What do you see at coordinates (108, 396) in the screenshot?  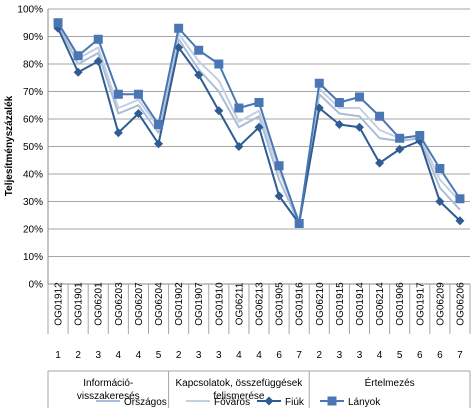 I see `group-label: visszakeresés` at bounding box center [108, 396].